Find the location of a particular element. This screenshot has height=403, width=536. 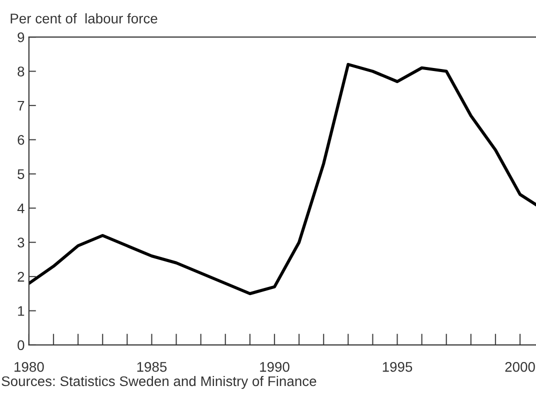

y-tick-label: 6 is located at coordinates (21, 140).